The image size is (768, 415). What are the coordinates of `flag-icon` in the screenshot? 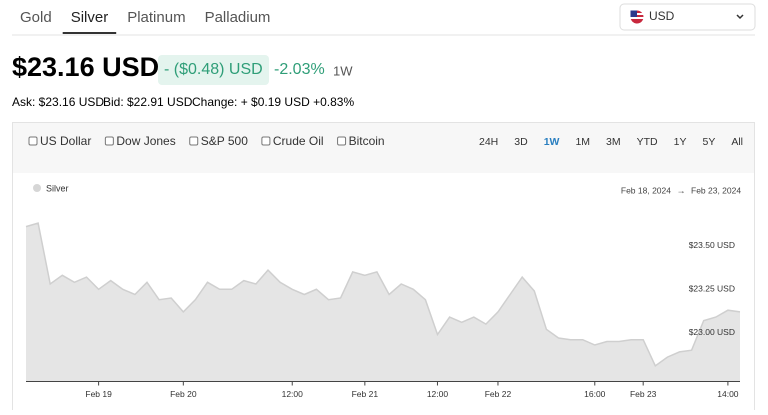 It's located at (637, 17).